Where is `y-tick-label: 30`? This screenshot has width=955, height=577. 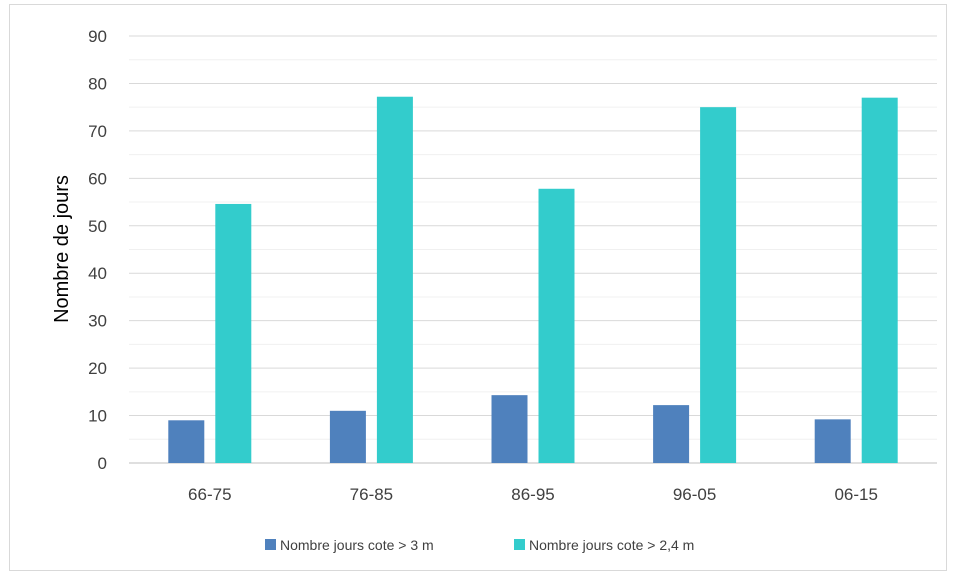 y-tick-label: 30 is located at coordinates (97, 321).